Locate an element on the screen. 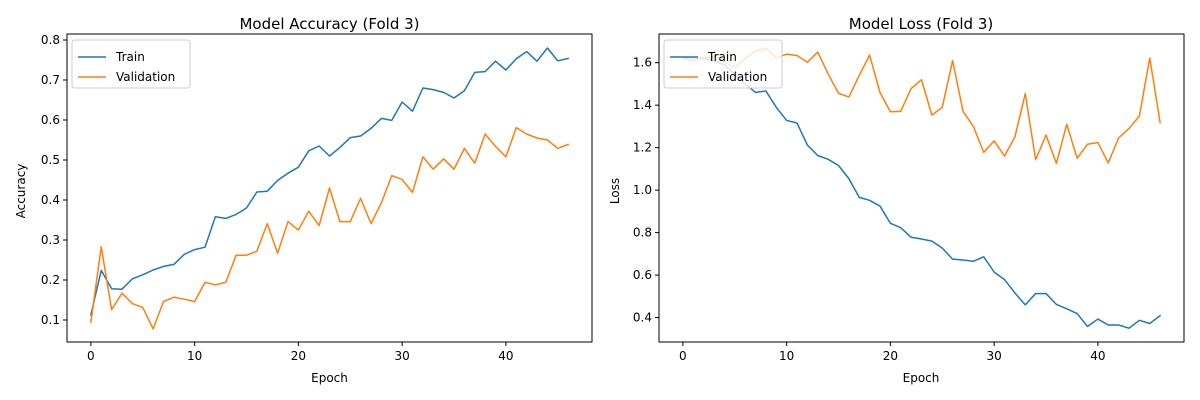 The width and height of the screenshot is (1200, 400). chart-title: Model Loss (Fold 3) is located at coordinates (921, 24).